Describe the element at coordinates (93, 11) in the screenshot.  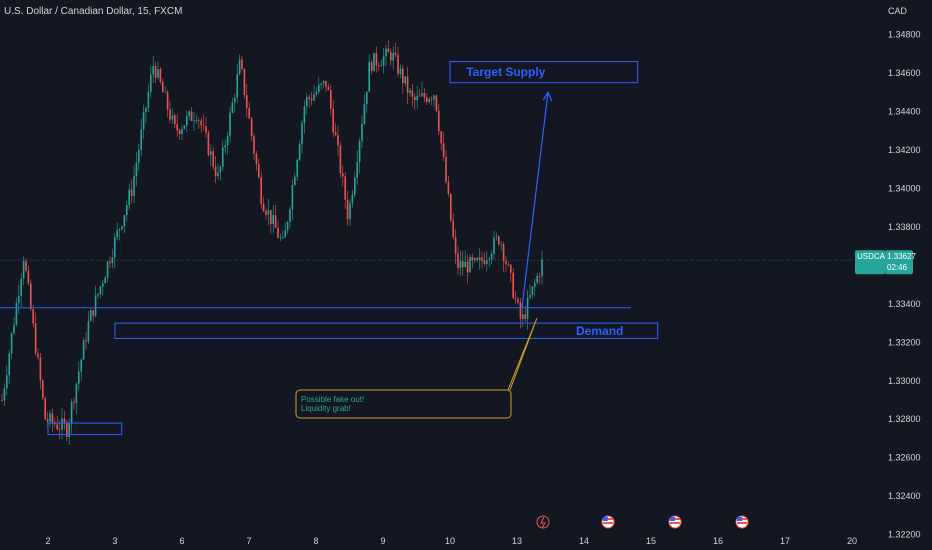
I see `chart-title: U.S. Dollar / Canadian Dollar, 15, FXCM` at that location.